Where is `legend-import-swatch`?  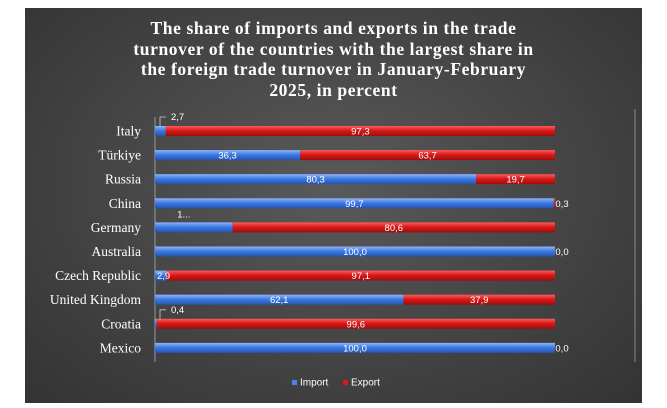
legend-import-swatch is located at coordinates (294, 382).